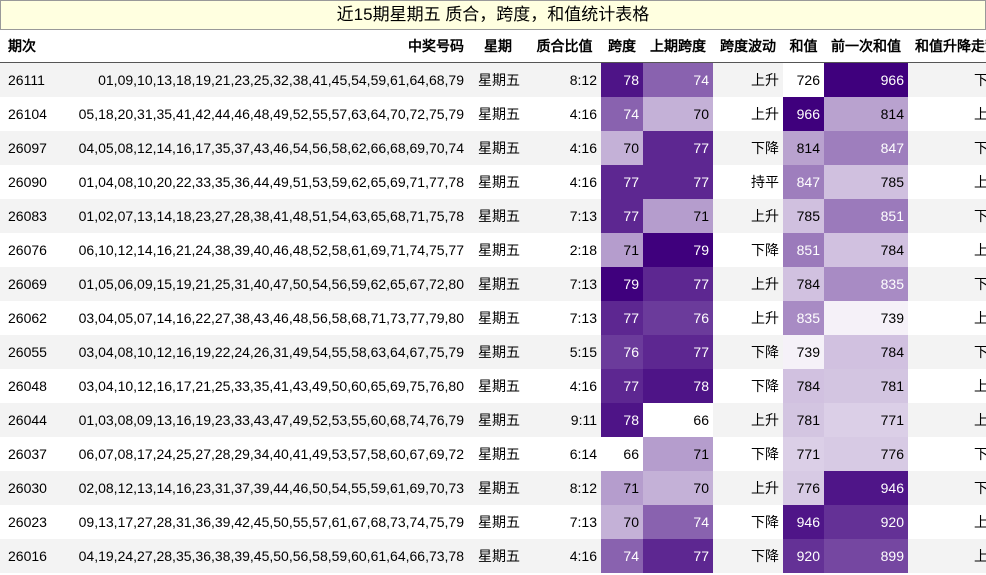 The height and width of the screenshot is (575, 986). Describe the element at coordinates (866, 386) in the screenshot. I see `cell-prev-sum: 781` at that location.